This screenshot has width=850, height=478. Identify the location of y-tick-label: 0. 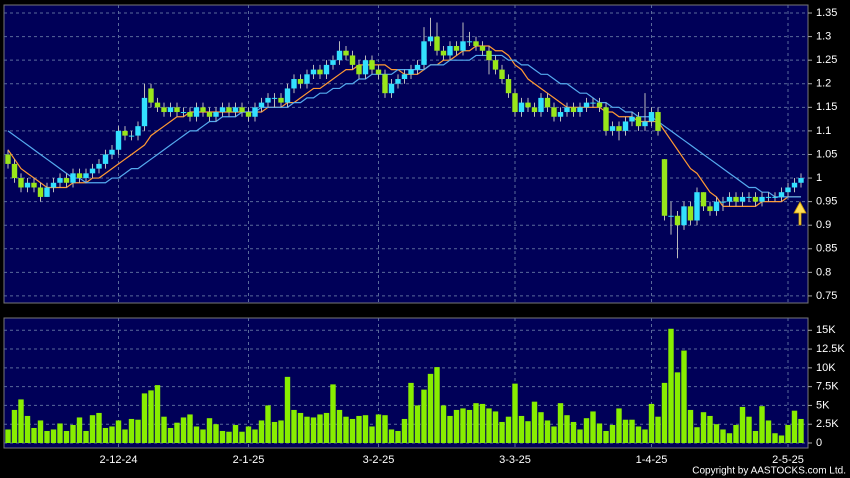
(819, 443).